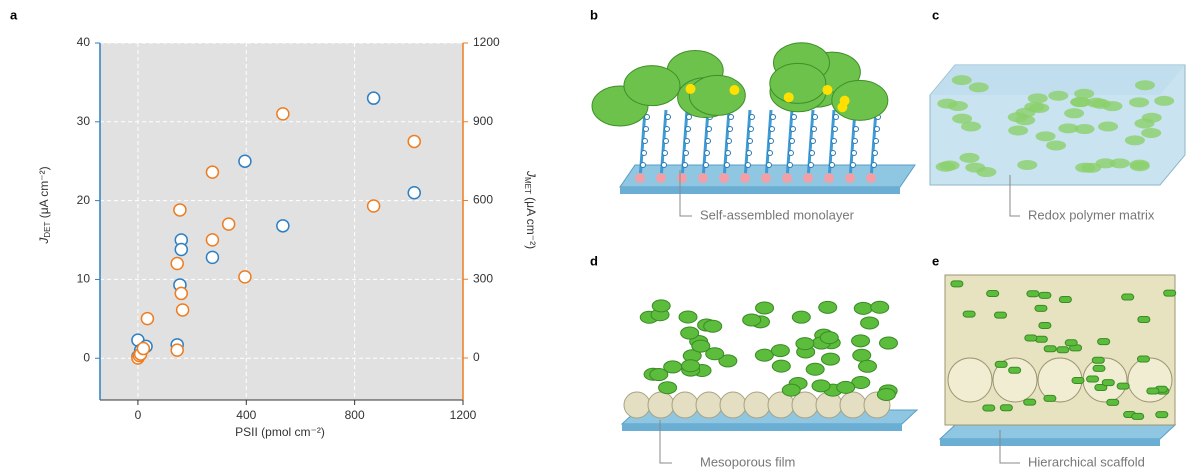  What do you see at coordinates (594, 14) in the screenshot?
I see `panel-label: b` at bounding box center [594, 14].